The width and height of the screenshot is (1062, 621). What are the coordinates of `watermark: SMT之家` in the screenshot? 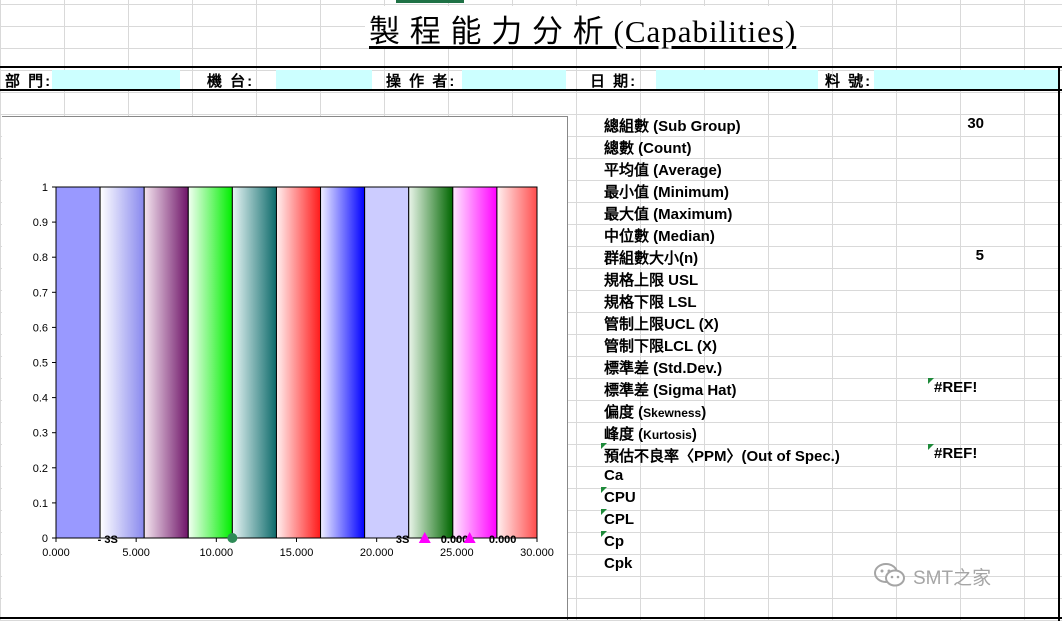 It's located at (932, 576).